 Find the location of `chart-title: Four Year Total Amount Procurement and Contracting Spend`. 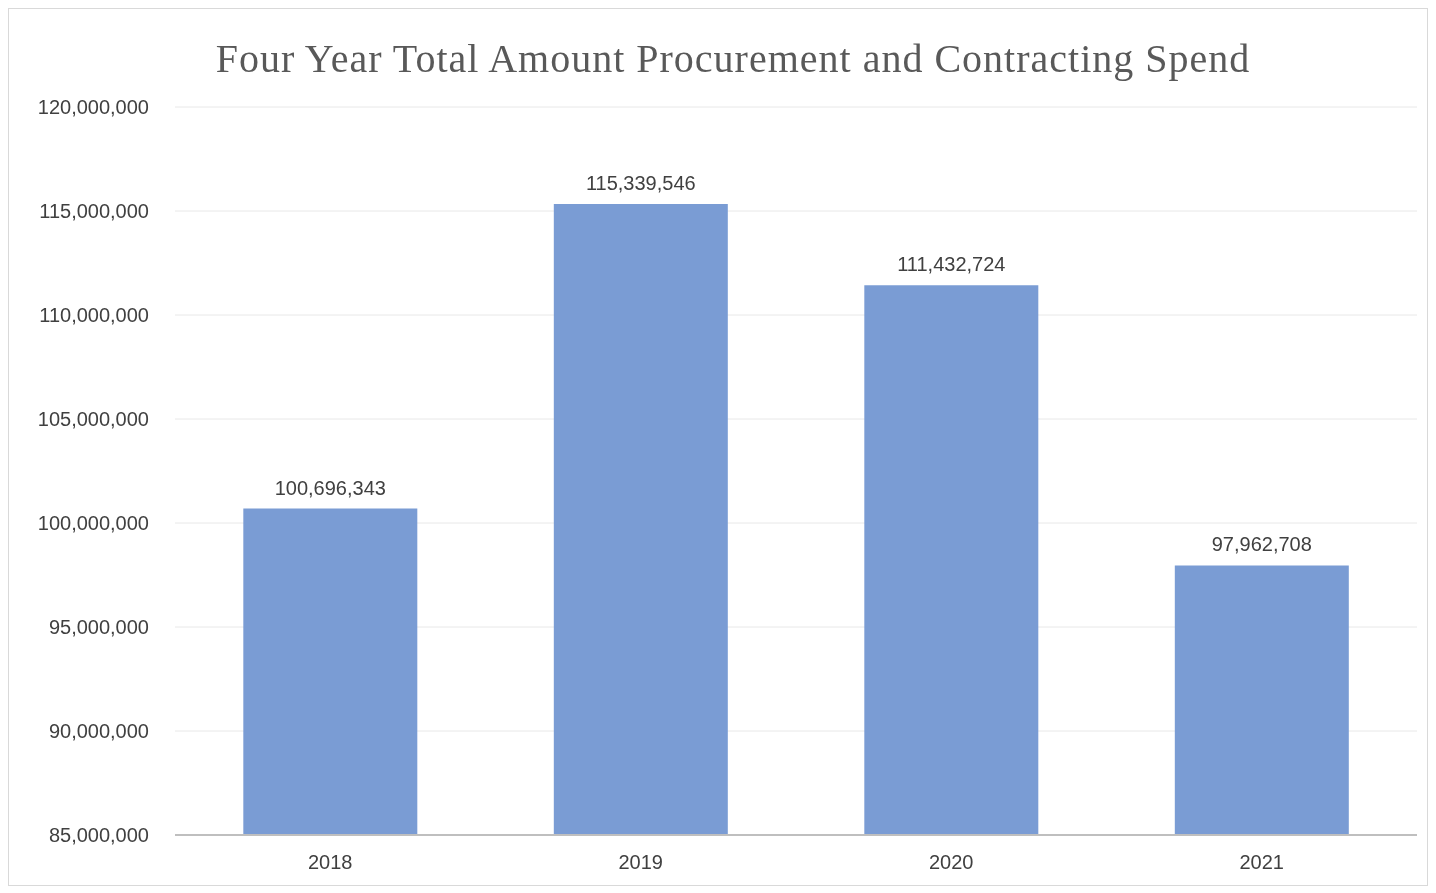

chart-title: Four Year Total Amount Procurement and Contracting Spend is located at coordinates (733, 59).